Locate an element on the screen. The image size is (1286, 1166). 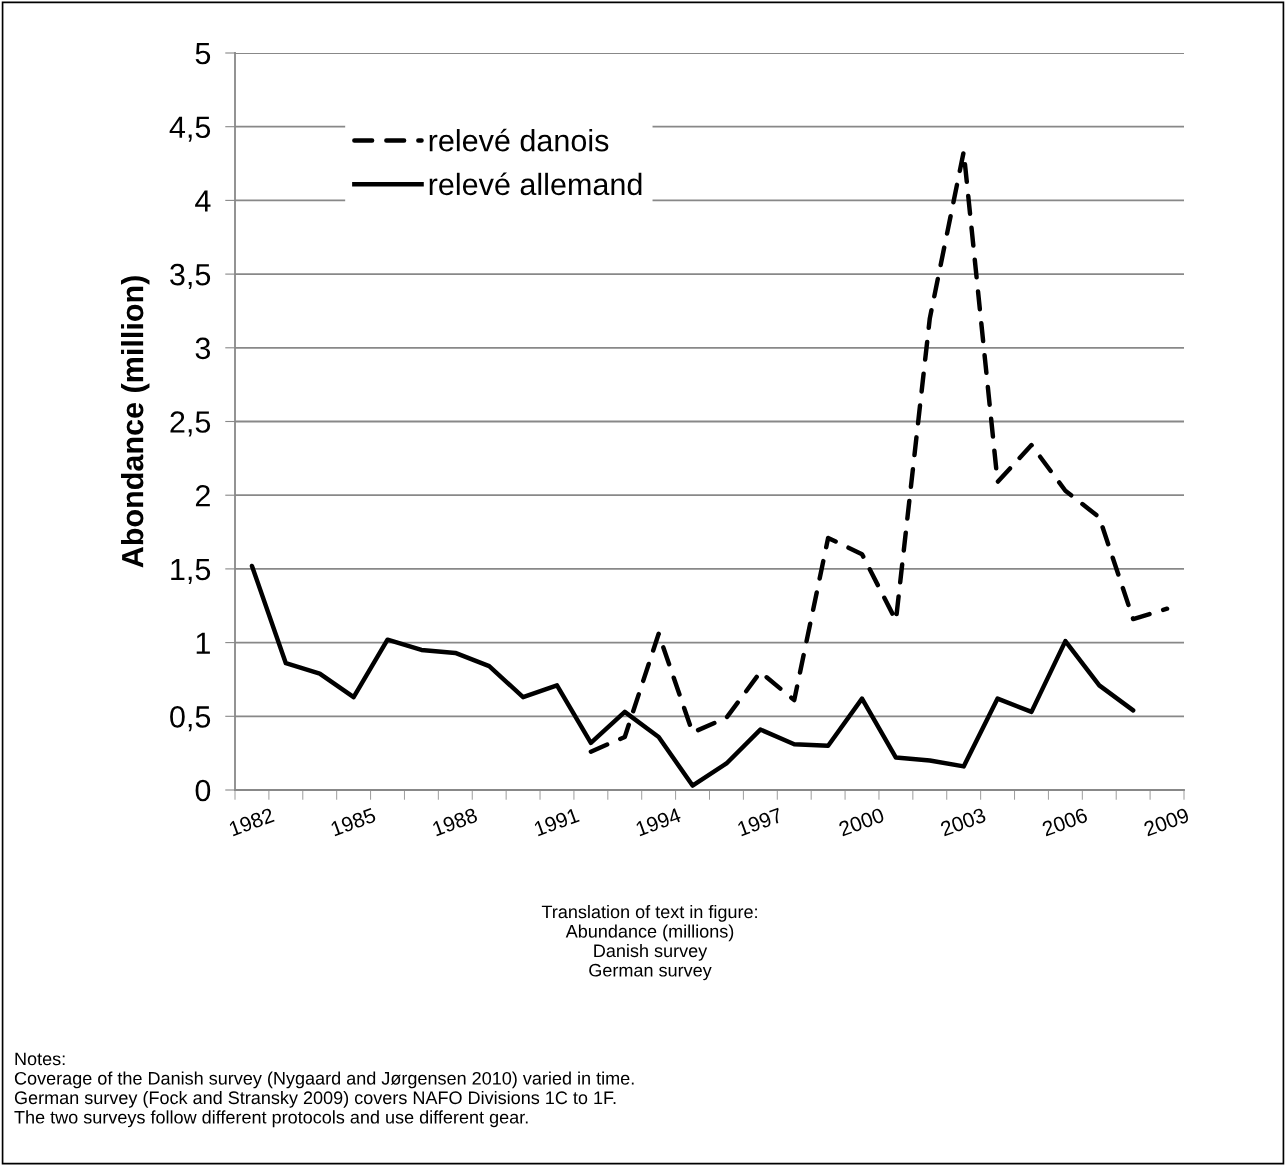
x-tick-label: 2000 is located at coordinates (861, 822).